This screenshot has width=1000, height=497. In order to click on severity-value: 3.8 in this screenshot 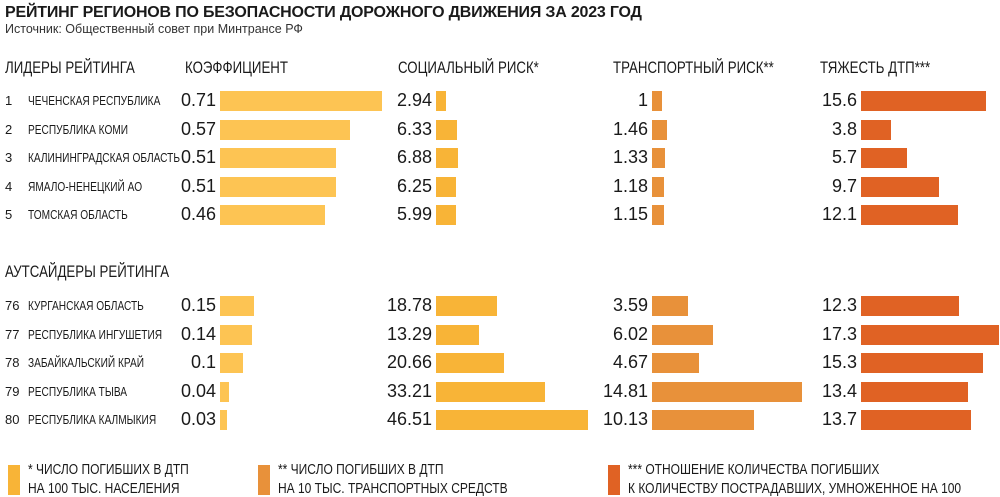, I will do `click(844, 128)`.